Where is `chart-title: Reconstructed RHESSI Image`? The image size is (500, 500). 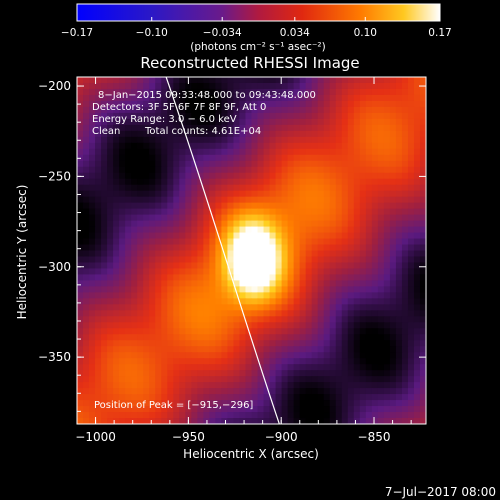 chart-title: Reconstructed RHESSI Image is located at coordinates (249, 63).